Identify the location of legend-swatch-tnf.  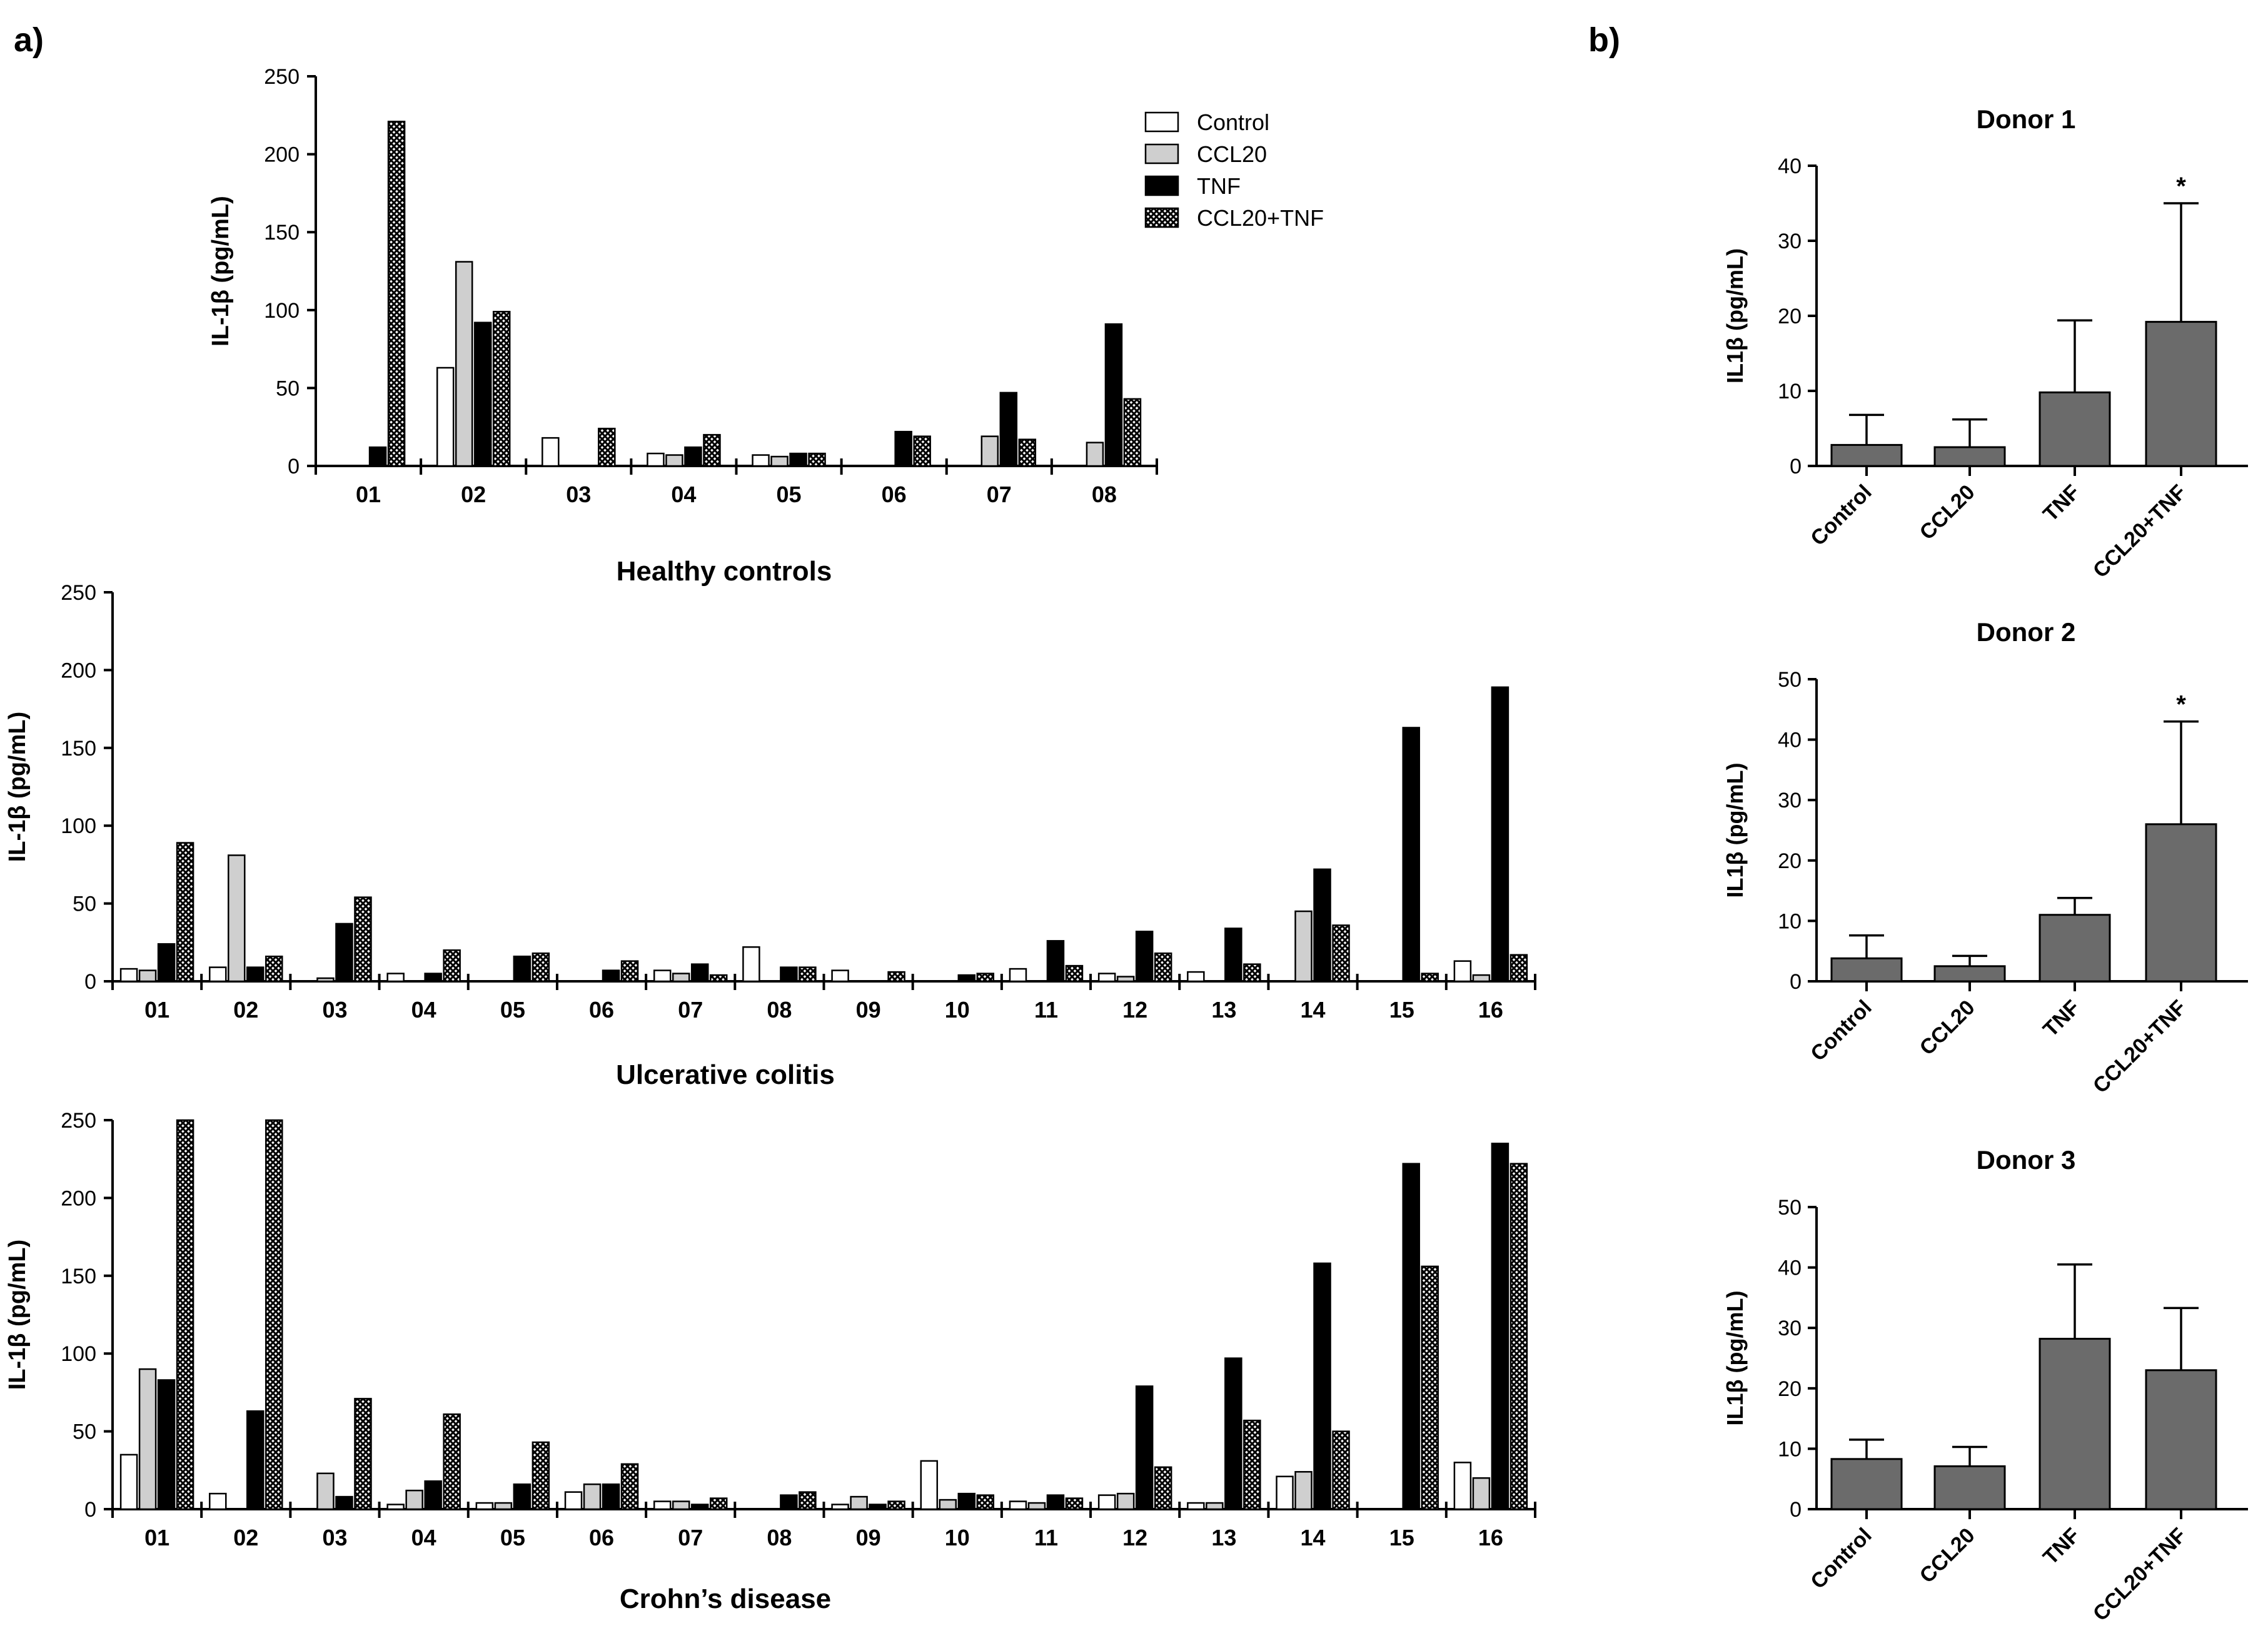
(1161, 185).